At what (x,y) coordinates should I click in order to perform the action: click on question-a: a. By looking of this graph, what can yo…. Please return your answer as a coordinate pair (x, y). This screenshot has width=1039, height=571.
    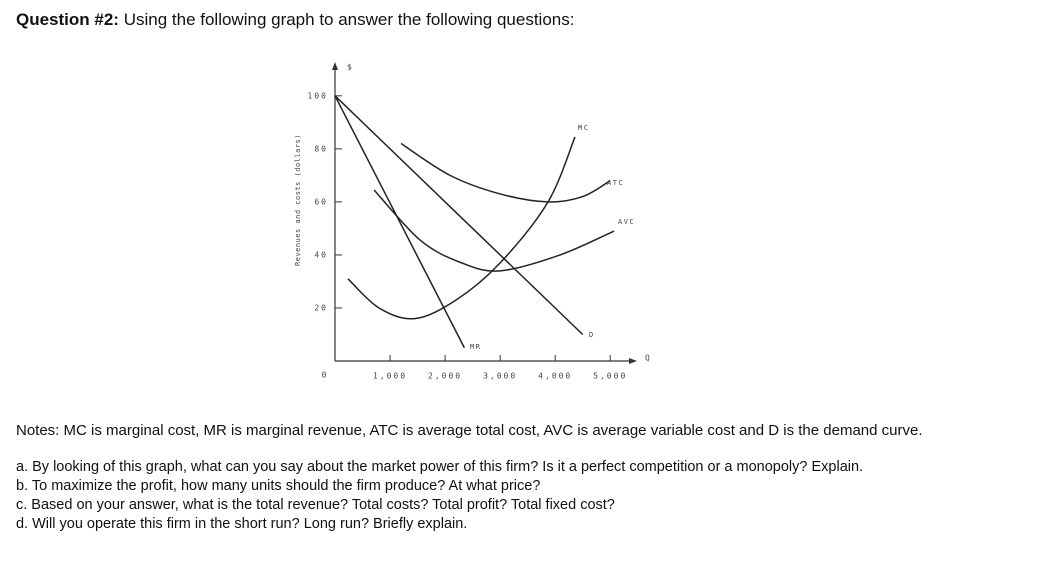
    Looking at the image, I should click on (440, 467).